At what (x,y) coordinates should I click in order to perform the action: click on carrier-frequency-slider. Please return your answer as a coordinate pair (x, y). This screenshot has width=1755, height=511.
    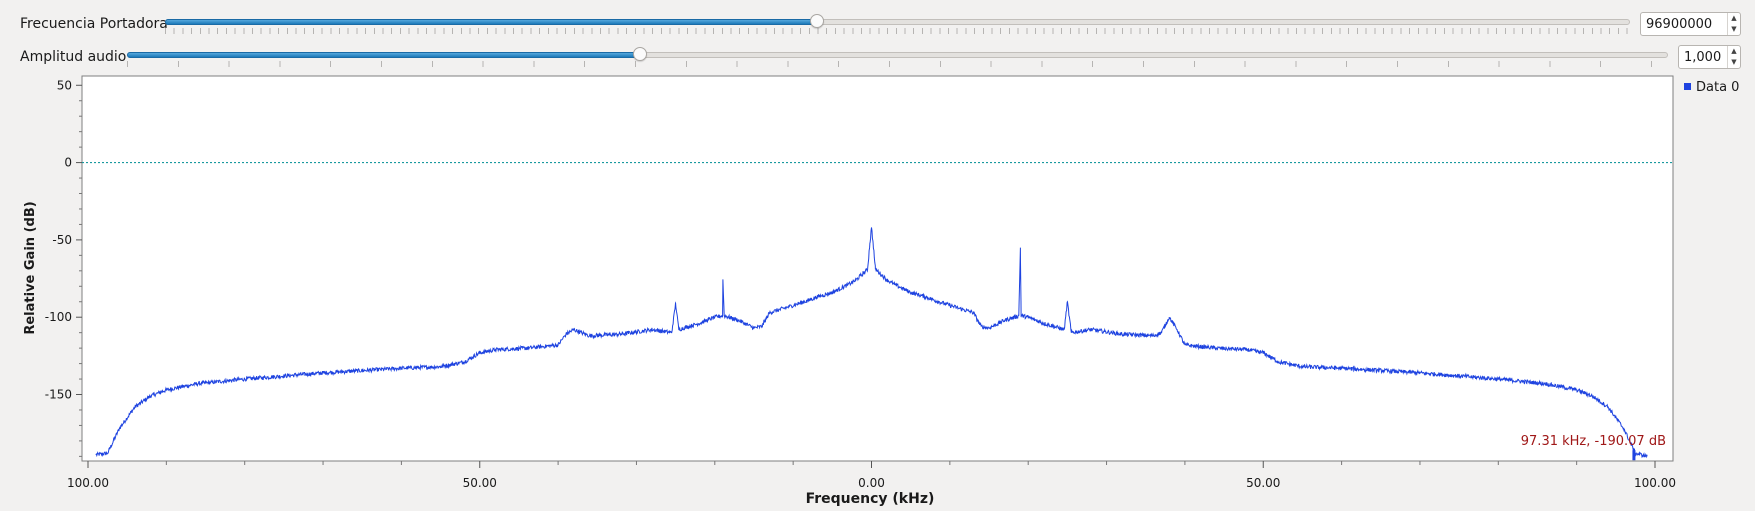
    Looking at the image, I should click on (897, 24).